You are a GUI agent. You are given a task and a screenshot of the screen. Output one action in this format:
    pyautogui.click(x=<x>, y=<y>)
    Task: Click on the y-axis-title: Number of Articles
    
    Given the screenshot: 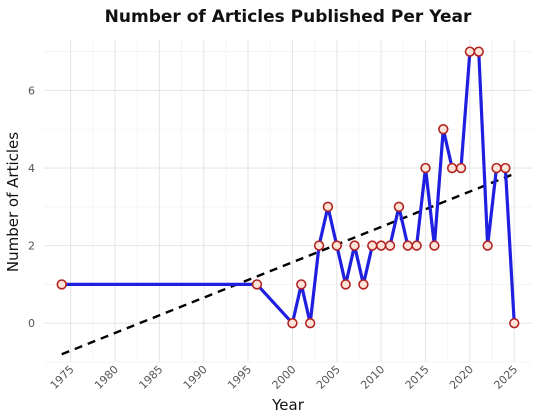 What is the action you would take?
    pyautogui.click(x=13, y=202)
    